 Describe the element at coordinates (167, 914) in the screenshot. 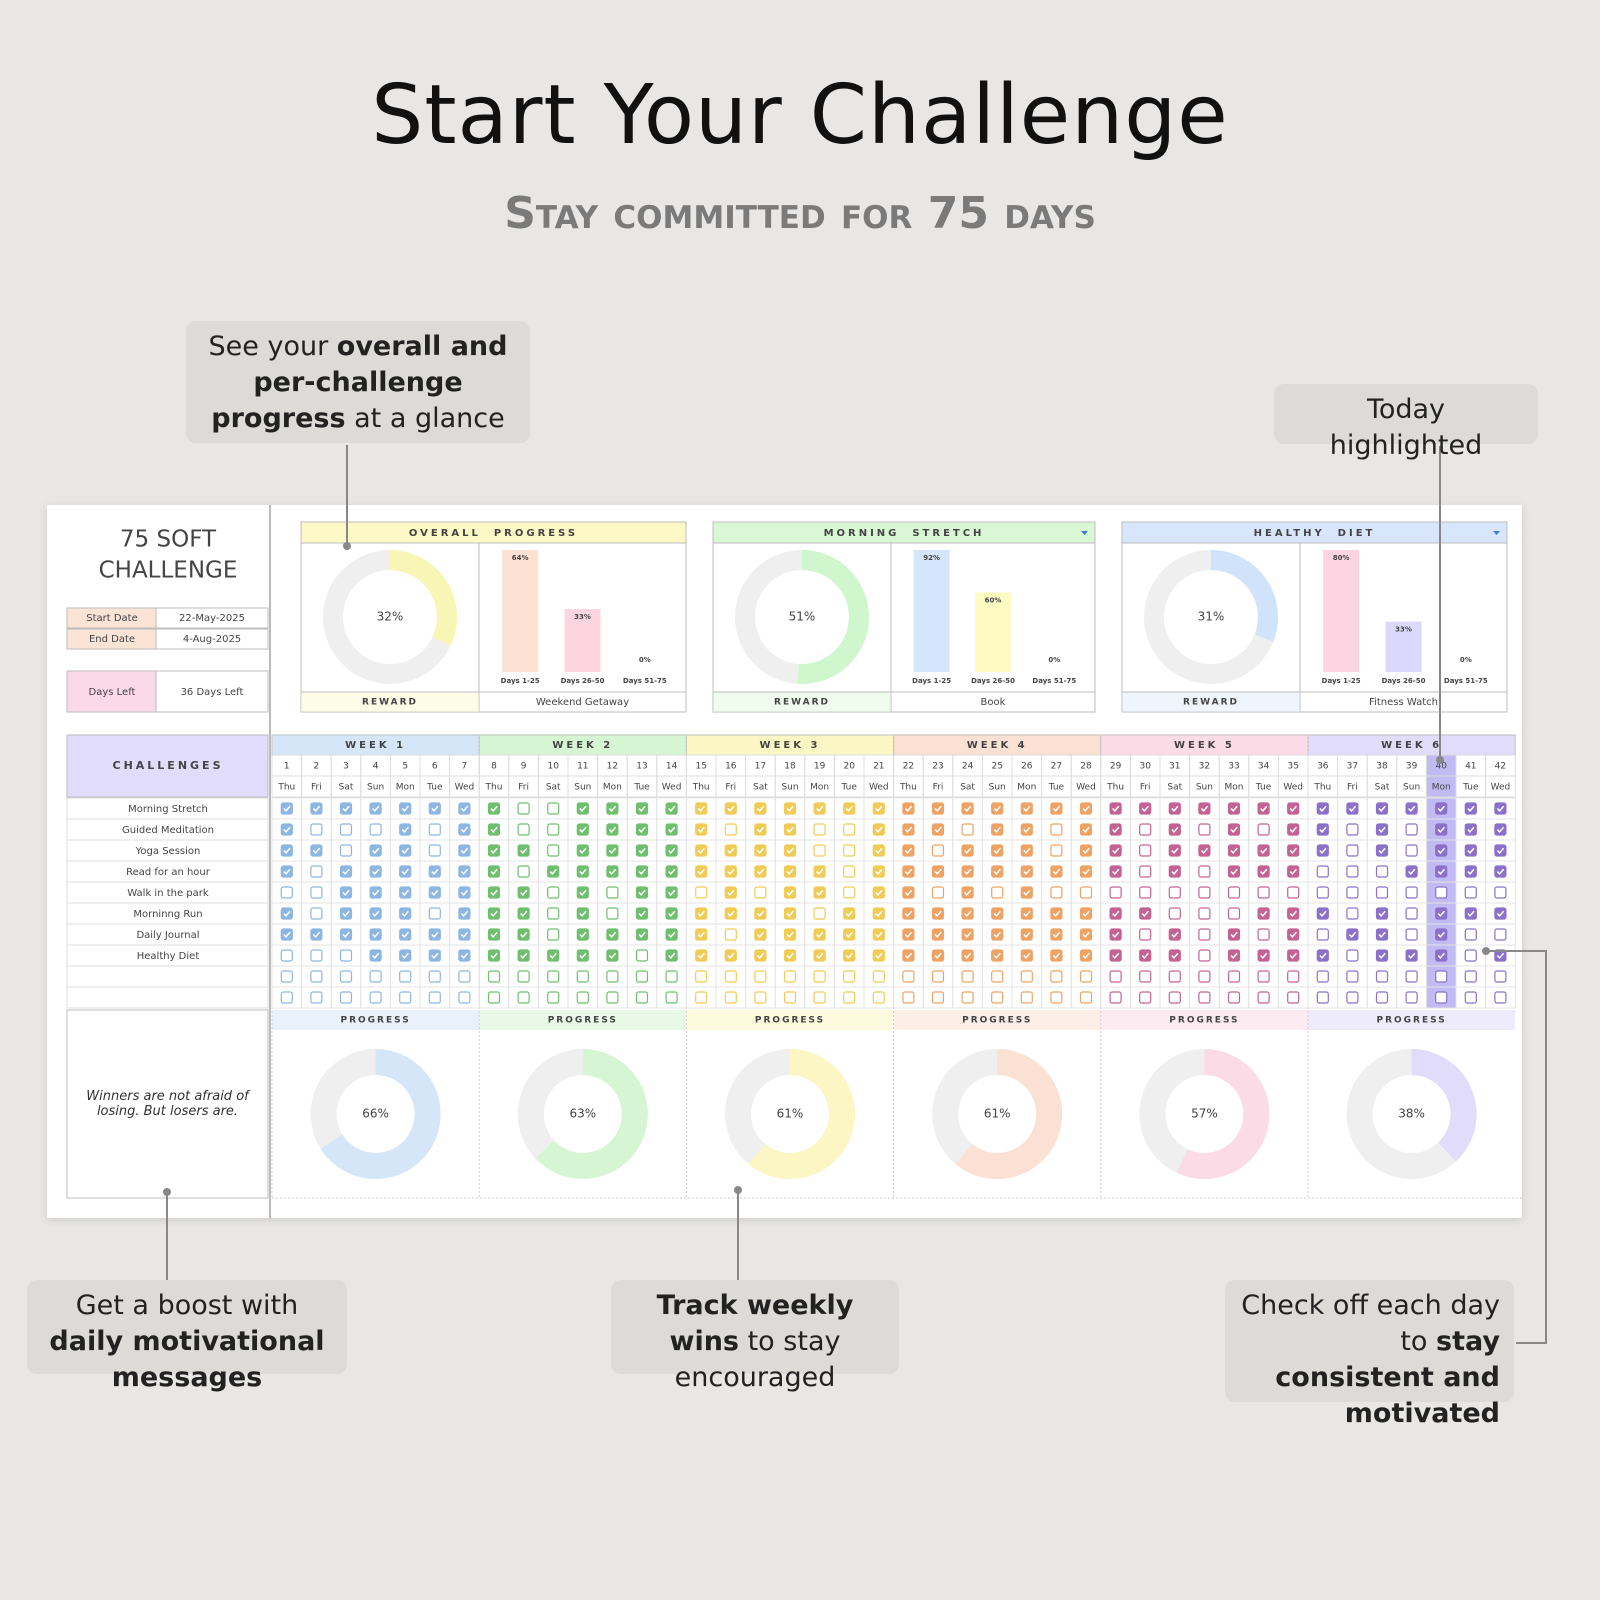

I see `challenge-name: Morninng Run` at that location.